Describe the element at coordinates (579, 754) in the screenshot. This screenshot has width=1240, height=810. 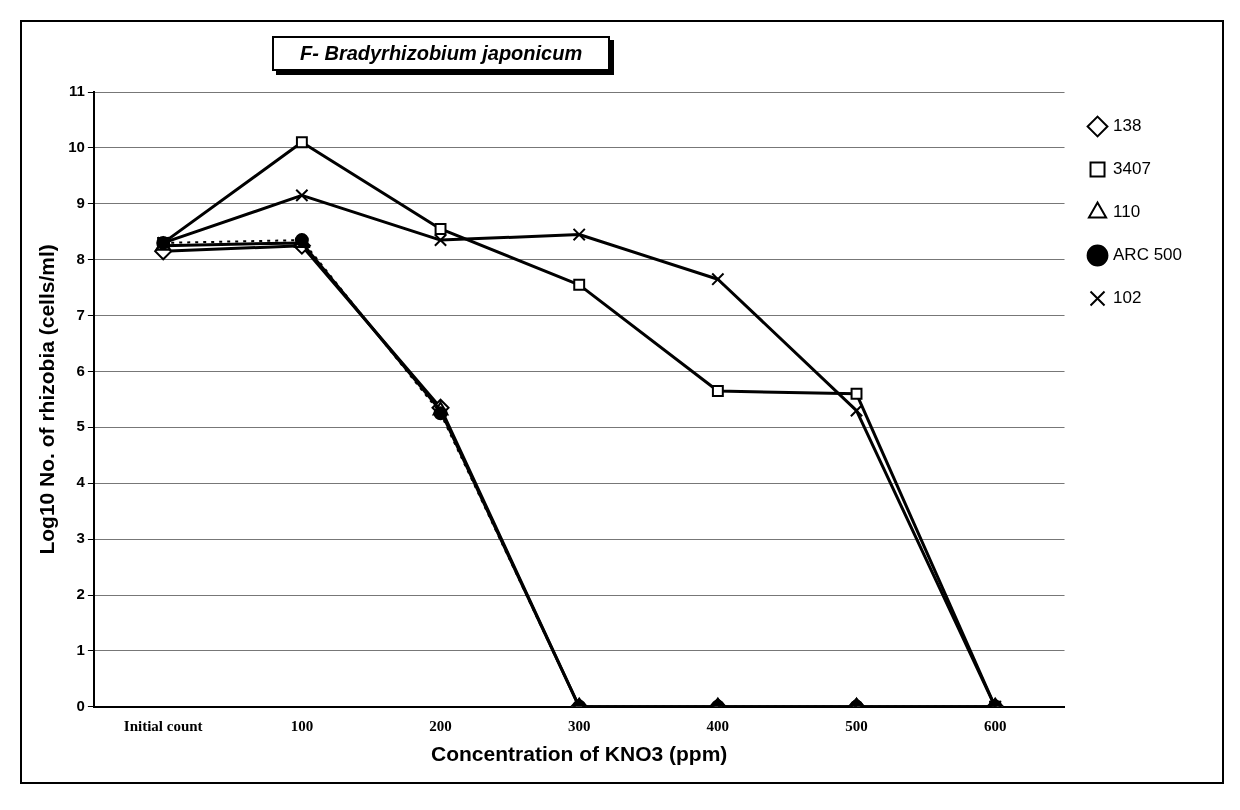
I see `x-axis-title: Concentration of KNO3 (ppm)` at that location.